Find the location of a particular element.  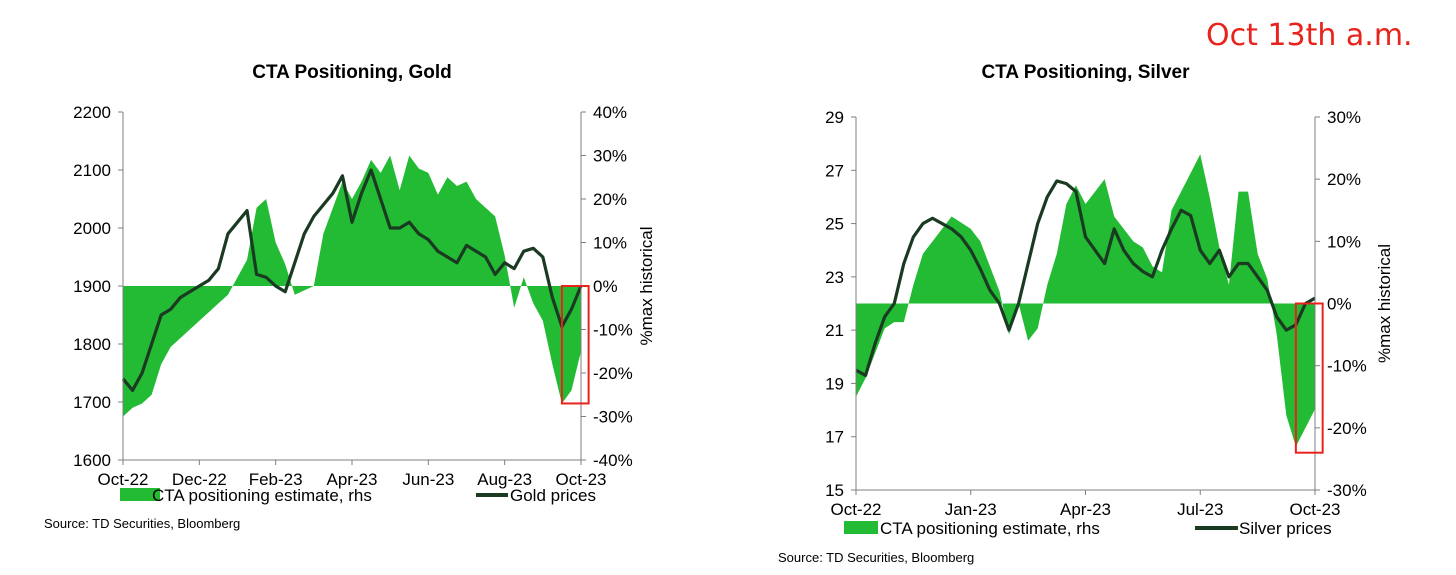

timestamp-annotation: Oct 13th a.m. is located at coordinates (1309, 35).